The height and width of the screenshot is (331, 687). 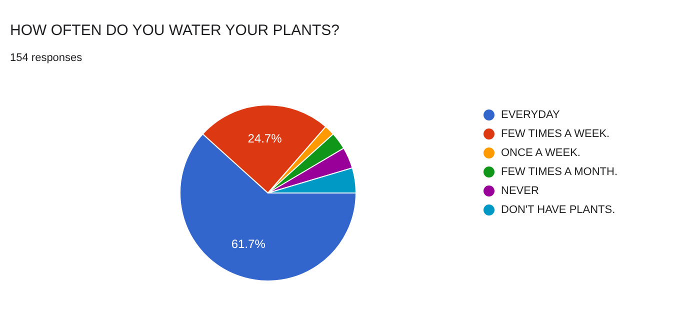 I want to click on legend-label: ONCE A WEEK., so click(x=540, y=152).